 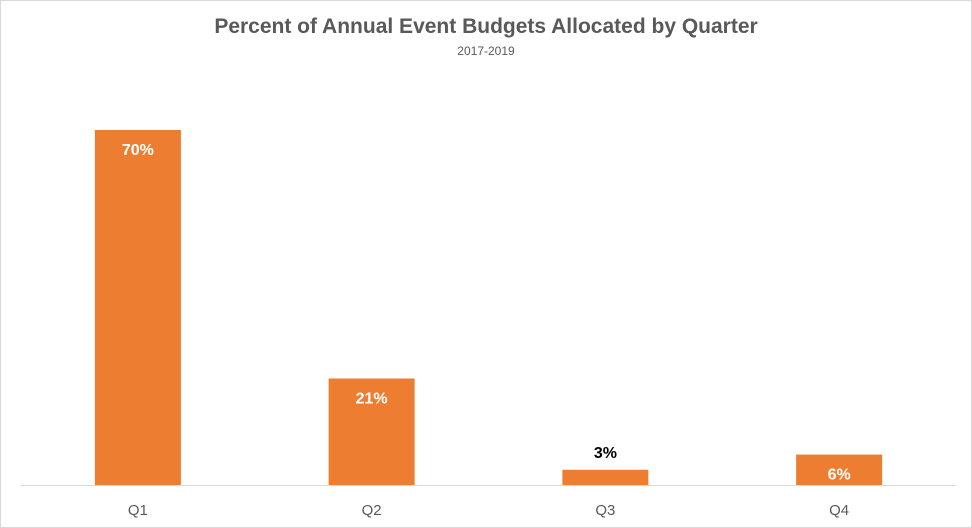 I want to click on x-tick-label-q3: Q3, so click(x=605, y=510).